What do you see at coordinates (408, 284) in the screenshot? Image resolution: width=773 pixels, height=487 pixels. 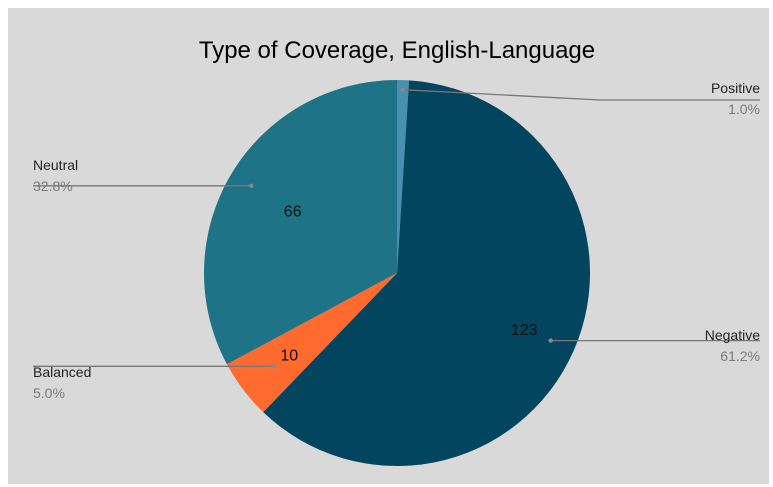 I see `slice-value-labels: 123 10 66` at bounding box center [408, 284].